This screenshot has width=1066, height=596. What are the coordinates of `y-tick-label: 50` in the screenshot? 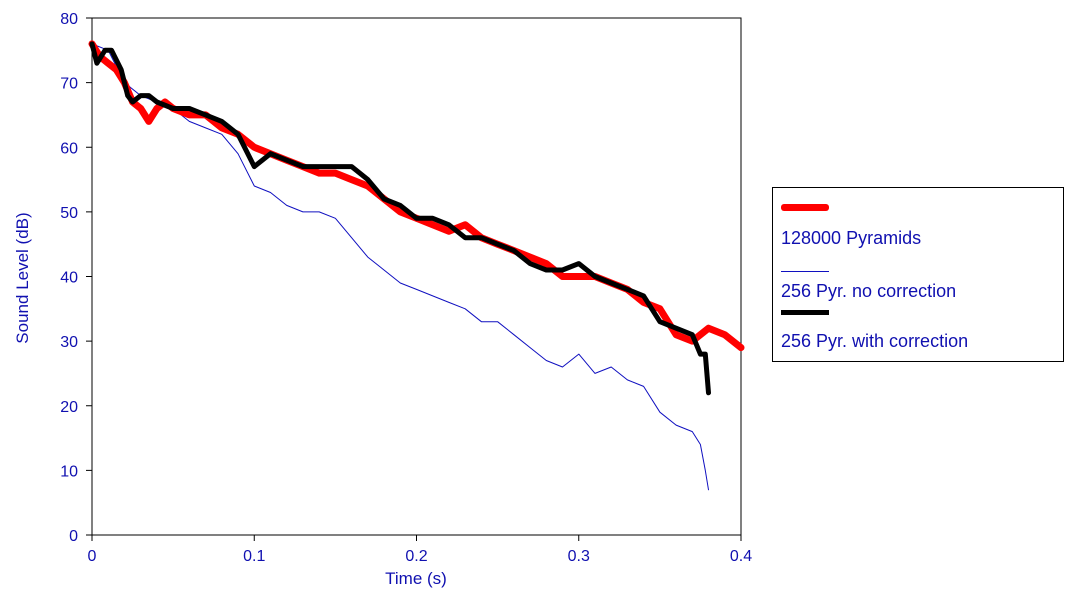 It's located at (69, 213).